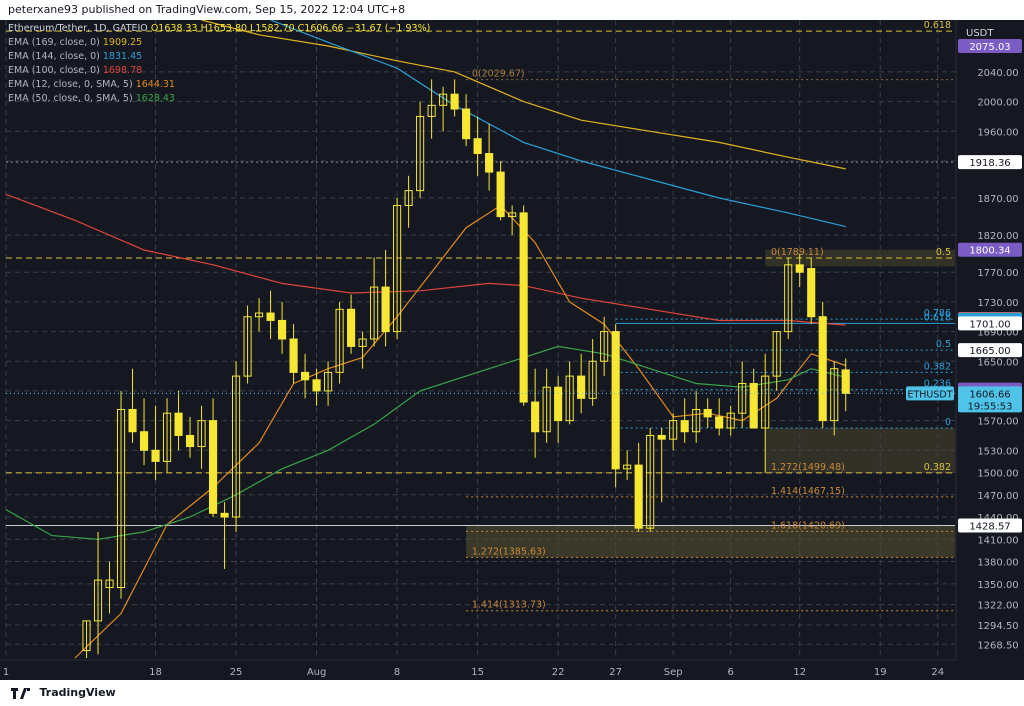  I want to click on x-tick-label: Sep, so click(673, 672).